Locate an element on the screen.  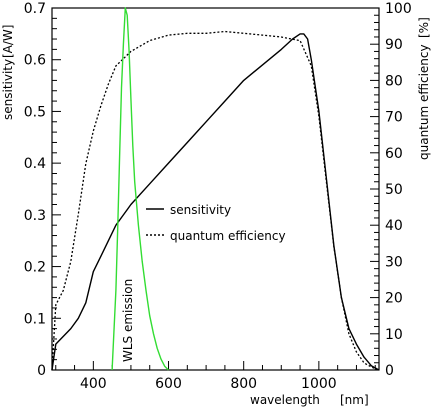
y2-tick-label: 60 is located at coordinates (394, 154).